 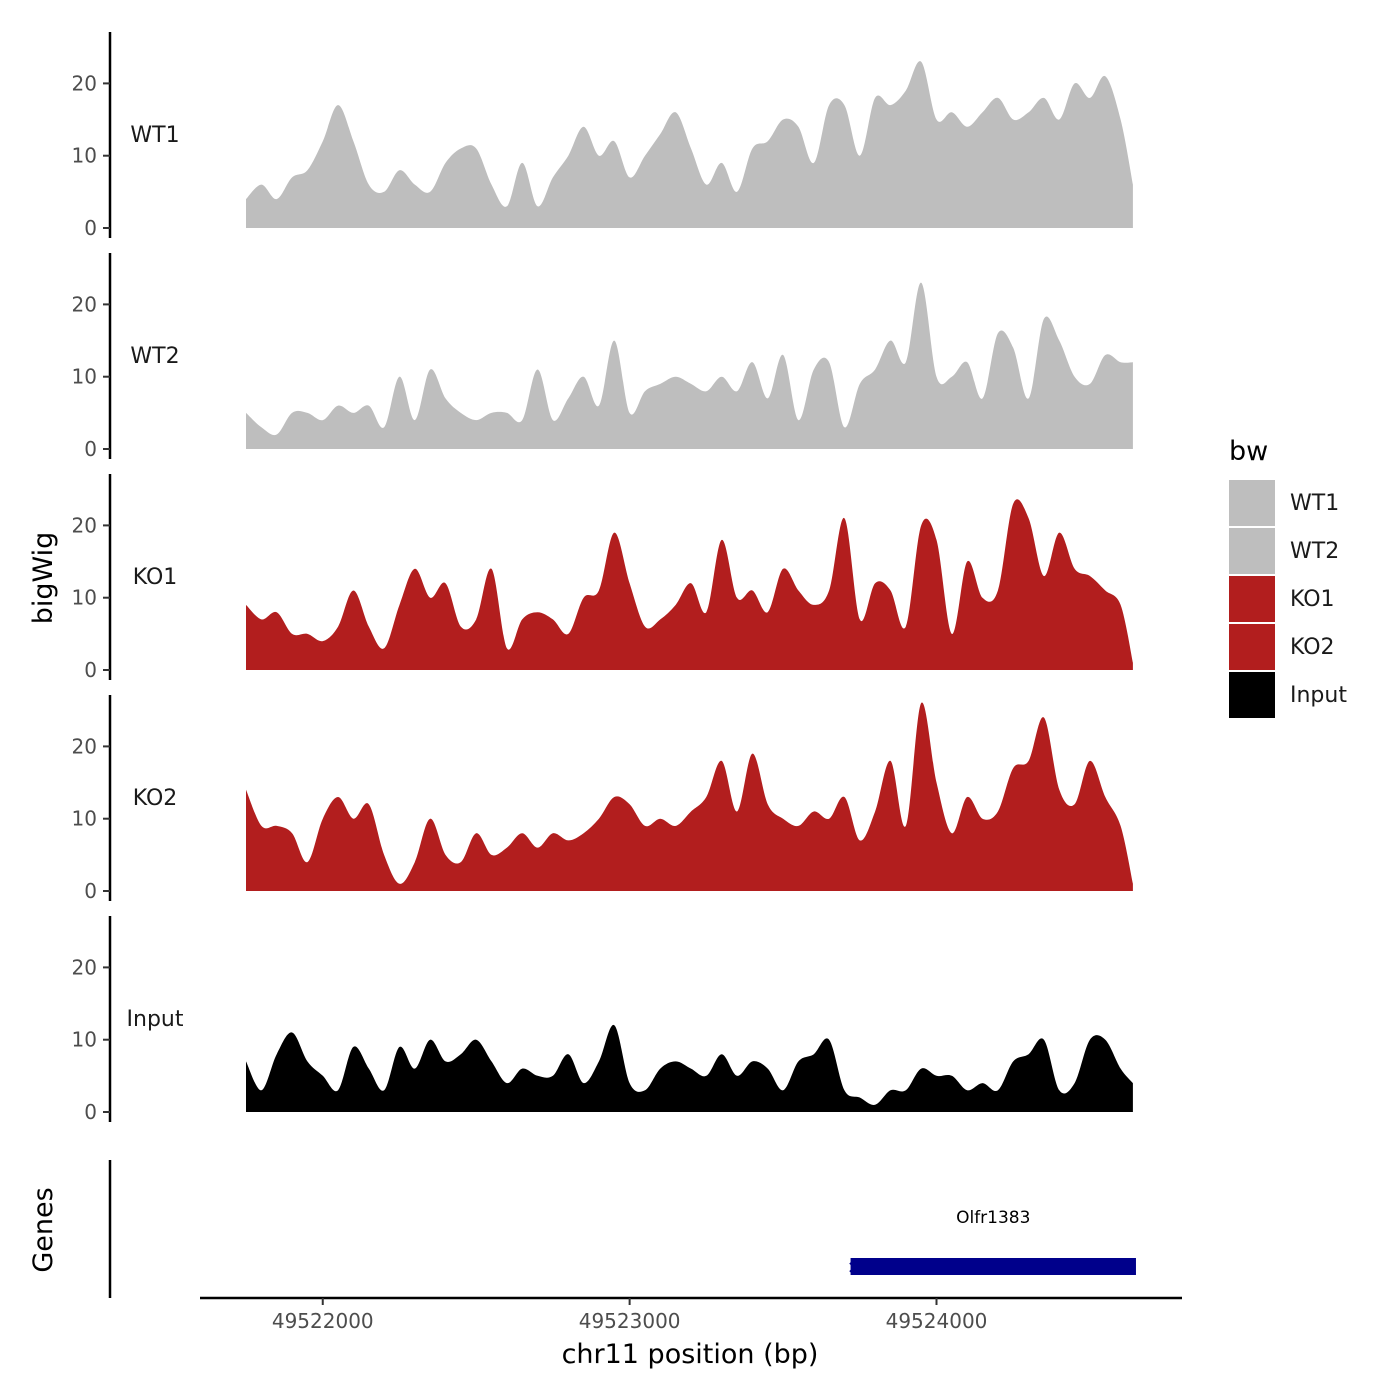 I want to click on legend-key-ko1, so click(x=1252, y=599).